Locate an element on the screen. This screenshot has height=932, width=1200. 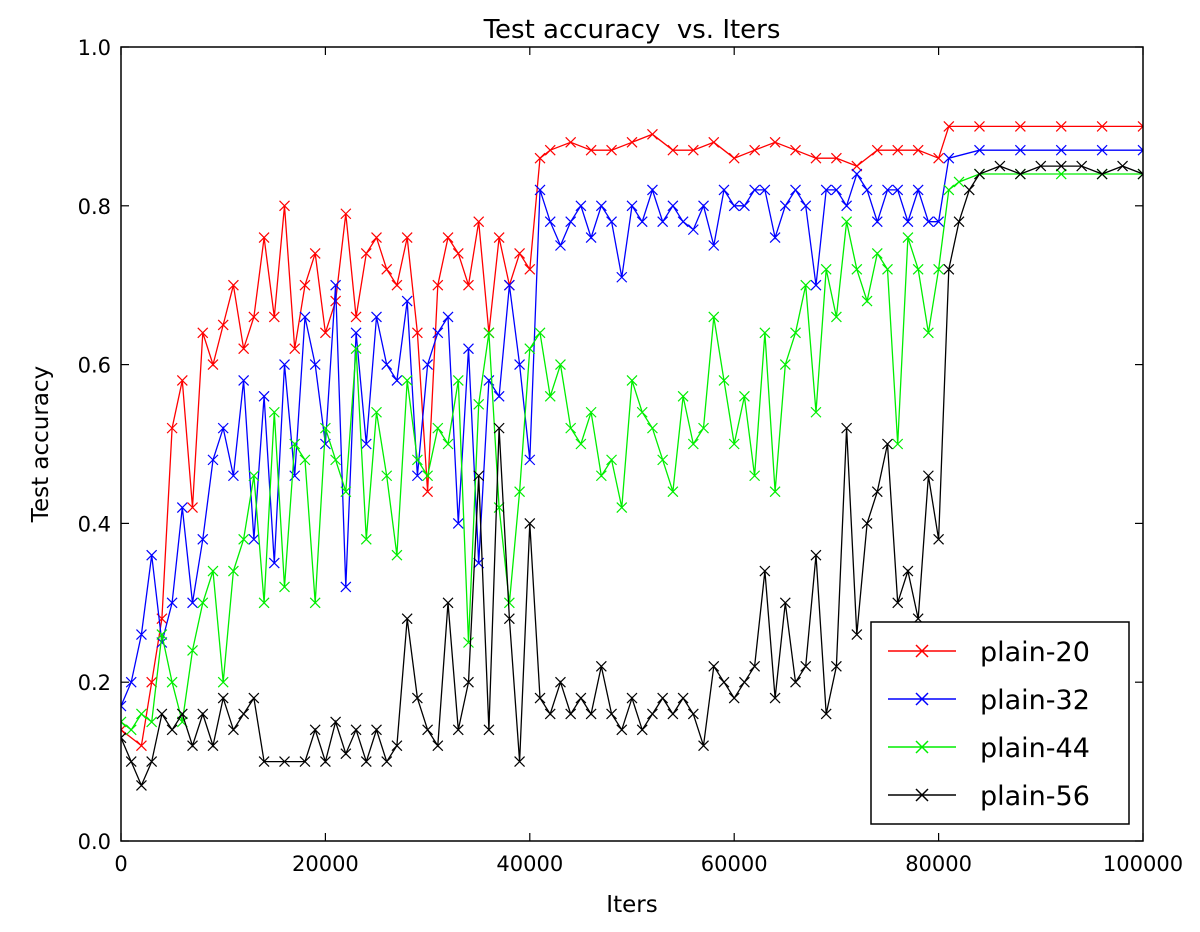
legend-item: plain-56 is located at coordinates (989, 796).